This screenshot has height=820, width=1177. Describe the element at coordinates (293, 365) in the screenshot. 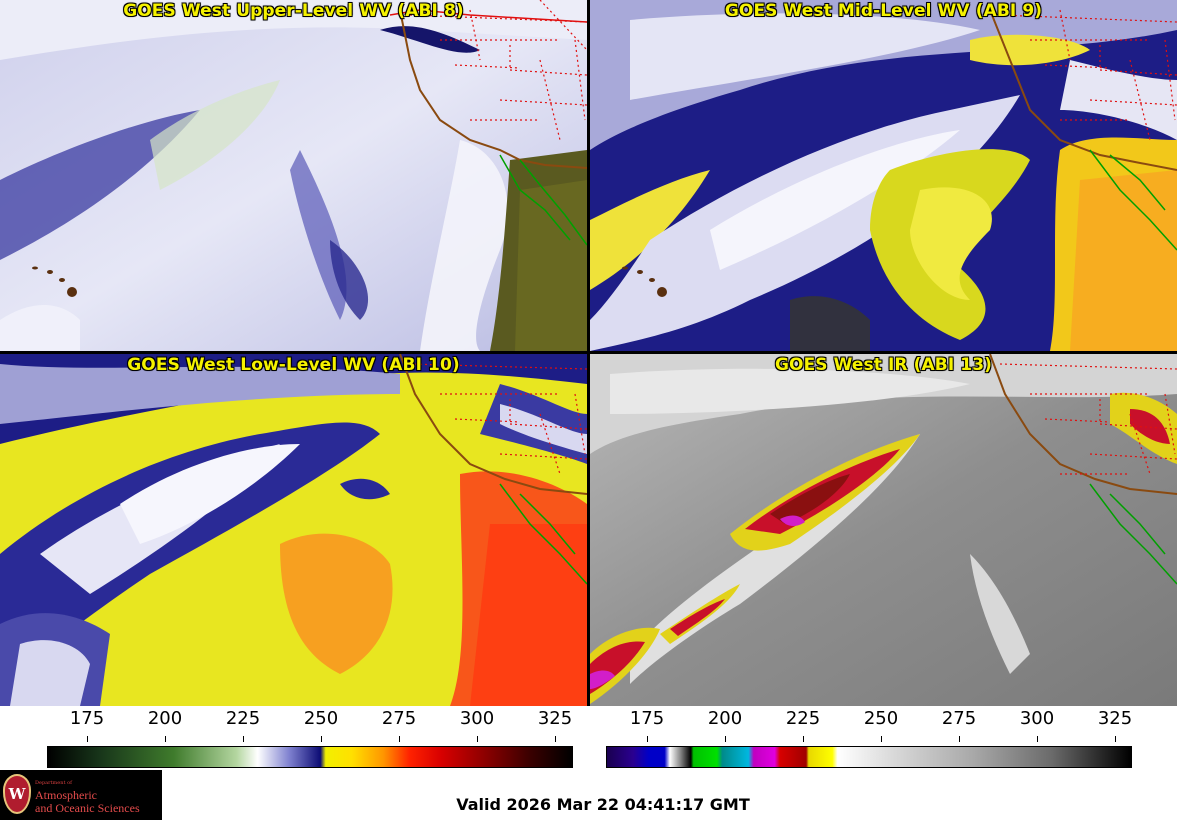

I see `panel-title-low-level: GOES West Low-Level WV (ABI 10)` at that location.